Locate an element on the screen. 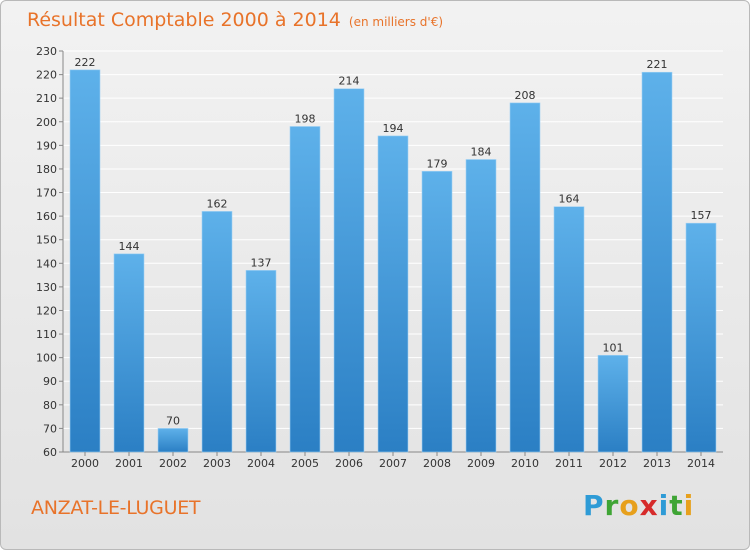  commune-name: ANZAT-LE-LUGUET is located at coordinates (116, 508).